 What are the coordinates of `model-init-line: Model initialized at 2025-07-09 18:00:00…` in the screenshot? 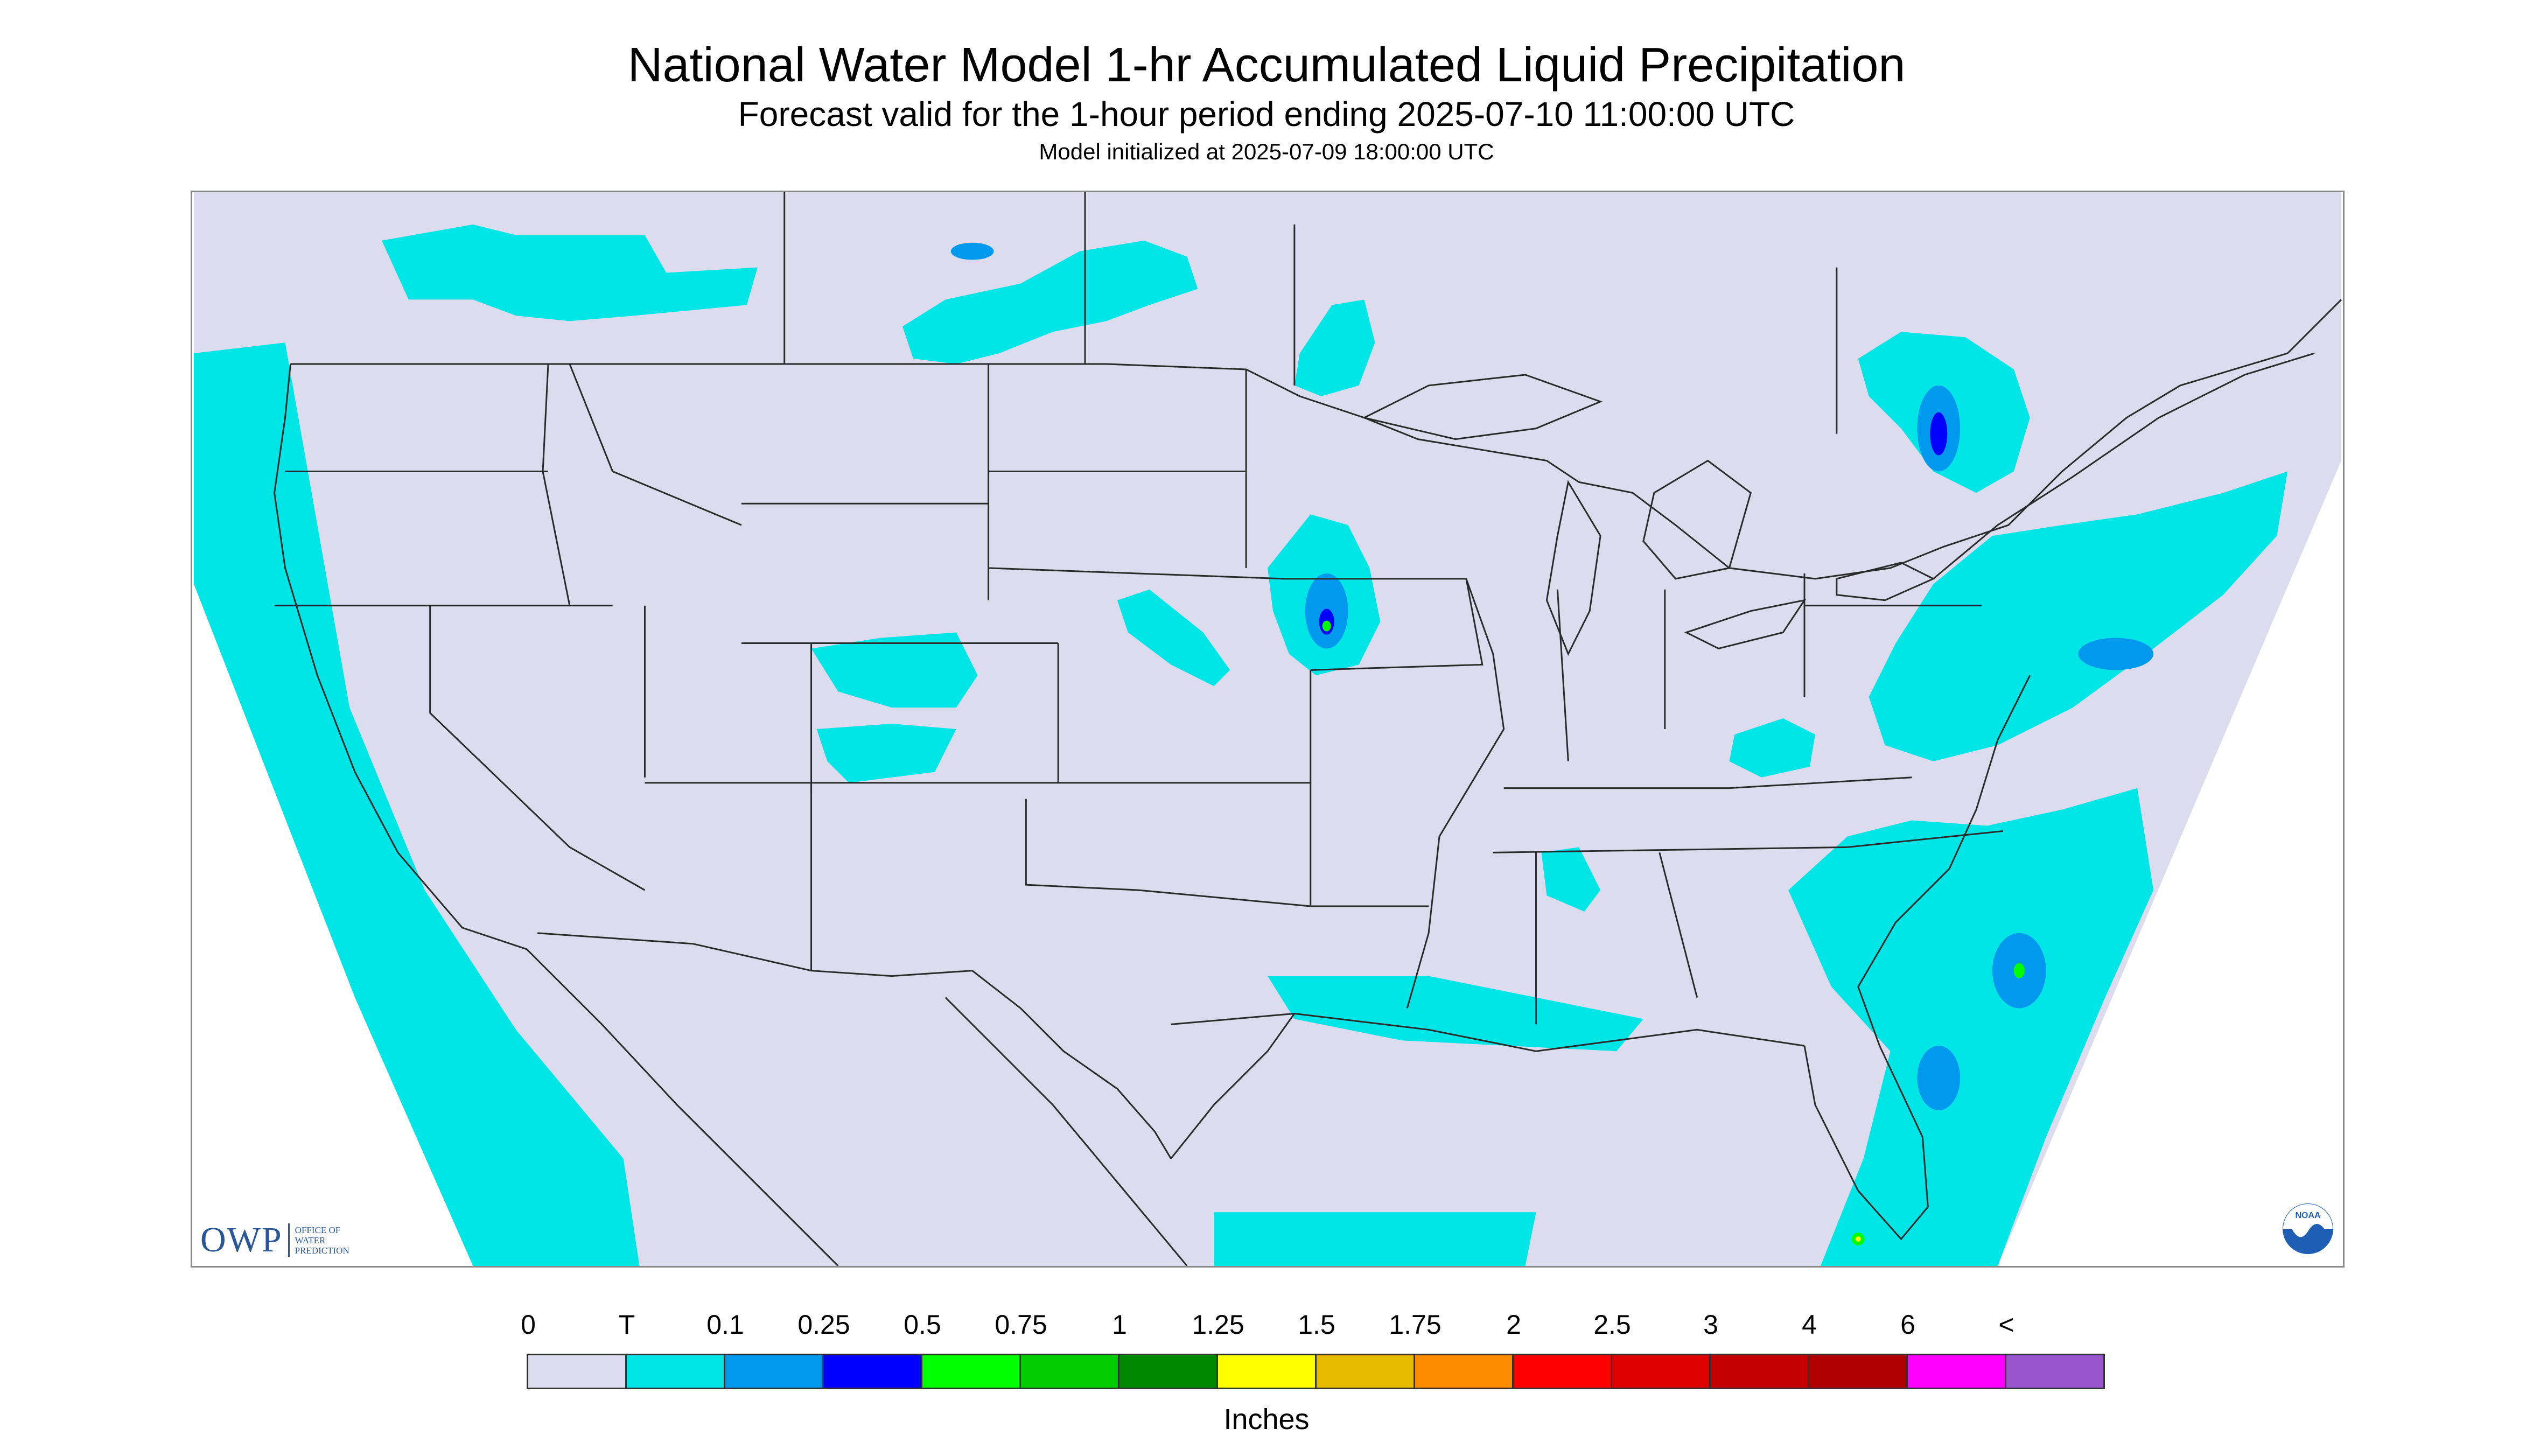 It's located at (1266, 151).